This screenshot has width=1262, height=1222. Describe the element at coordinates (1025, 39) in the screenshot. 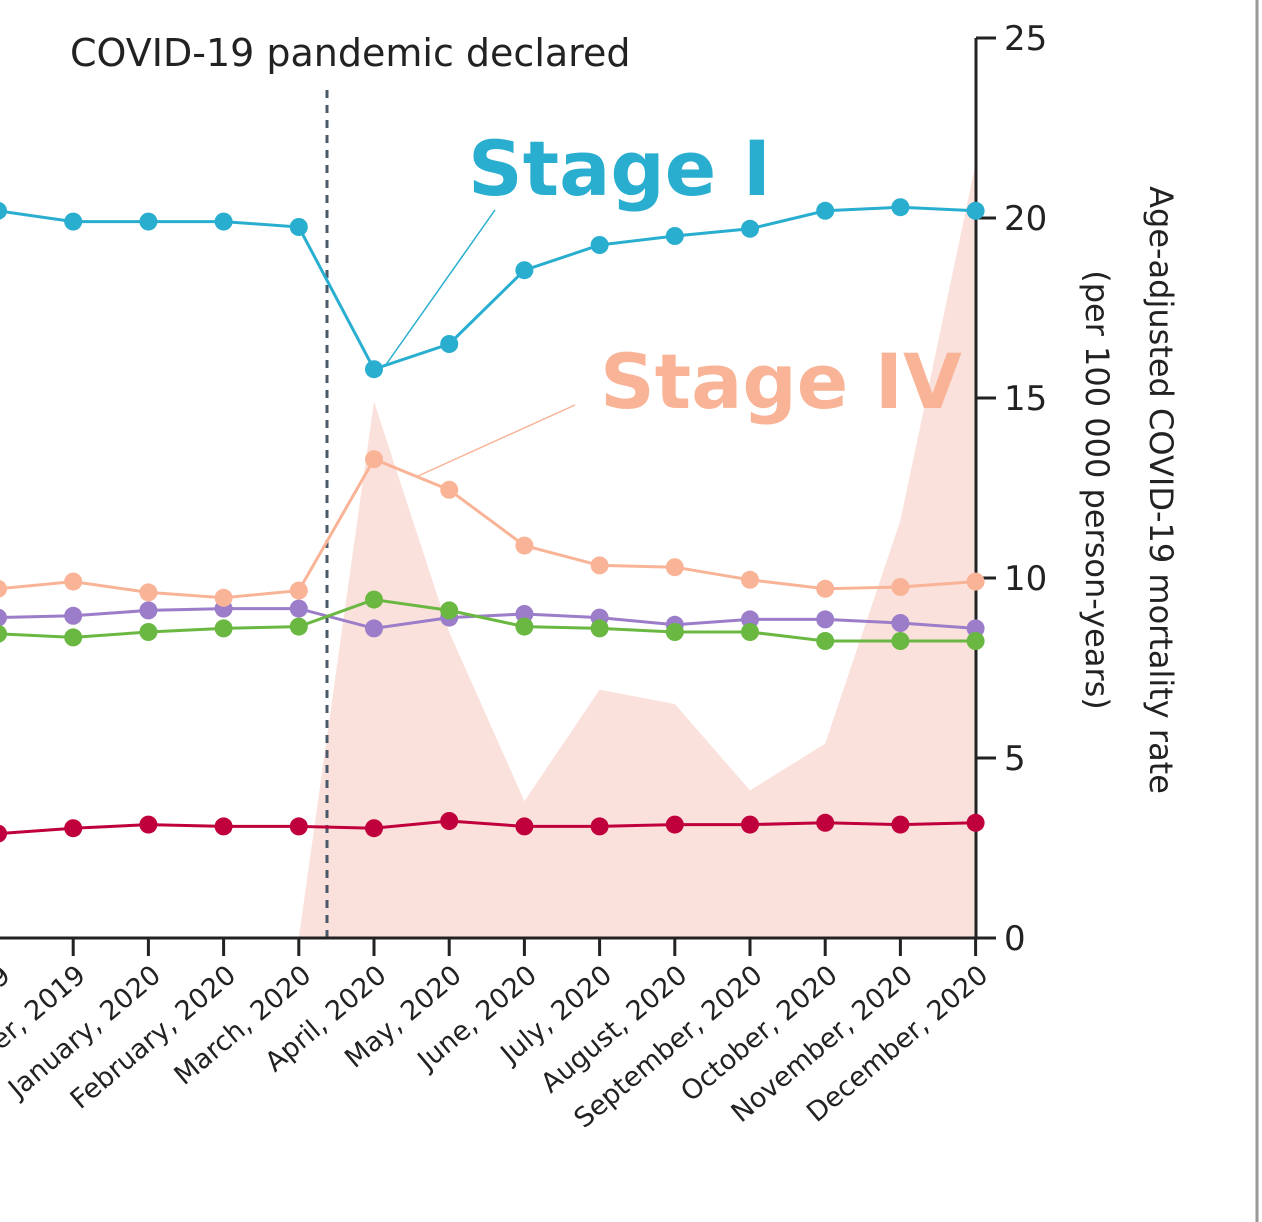

I see `y-tick-label: 25` at that location.